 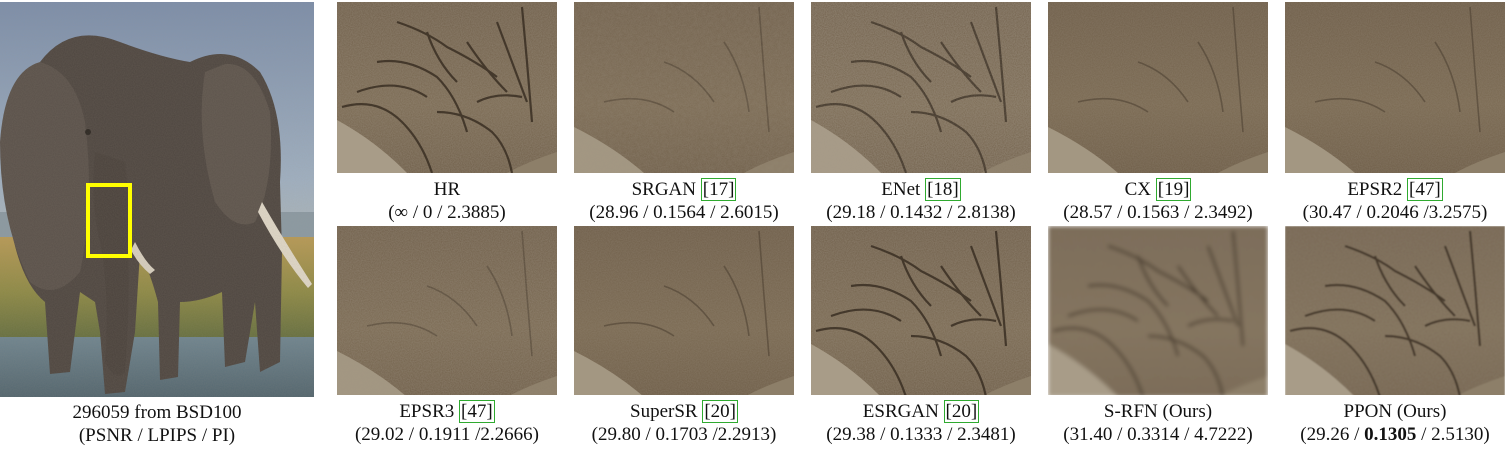 I want to click on method-name: EPSR3, so click(x=427, y=411).